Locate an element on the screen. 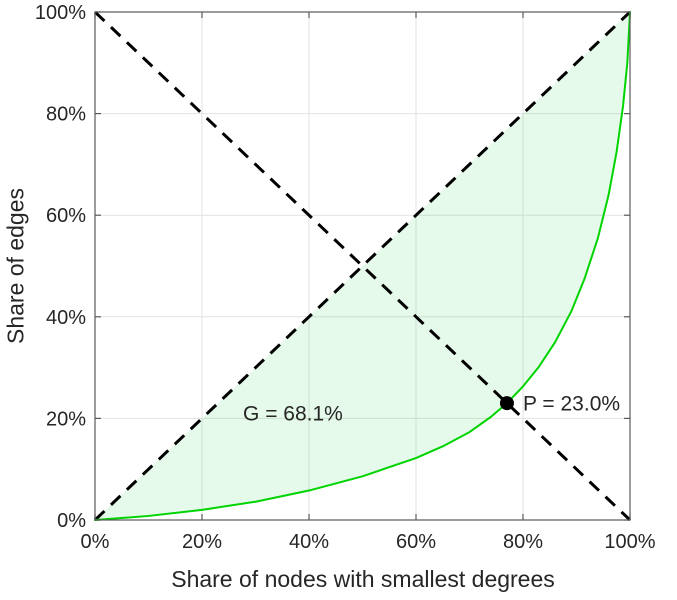 This screenshot has width=677, height=600. y-axis-label: Share of edges is located at coordinates (15, 266).